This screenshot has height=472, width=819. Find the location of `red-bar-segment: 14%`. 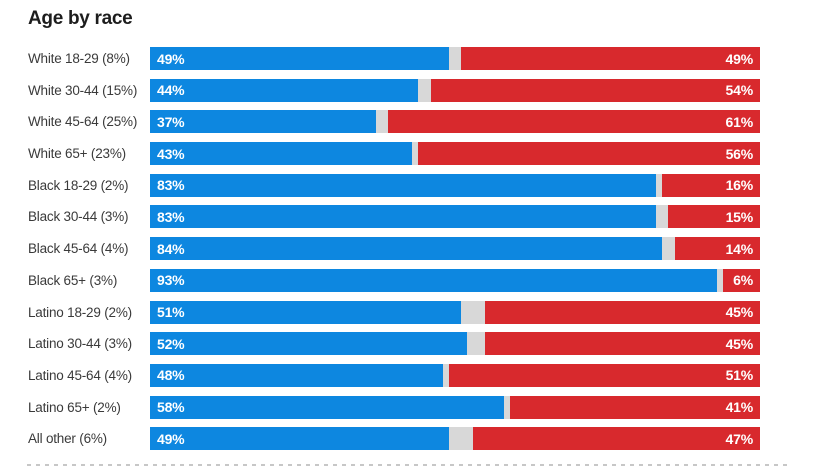

red-bar-segment: 14% is located at coordinates (717, 249).